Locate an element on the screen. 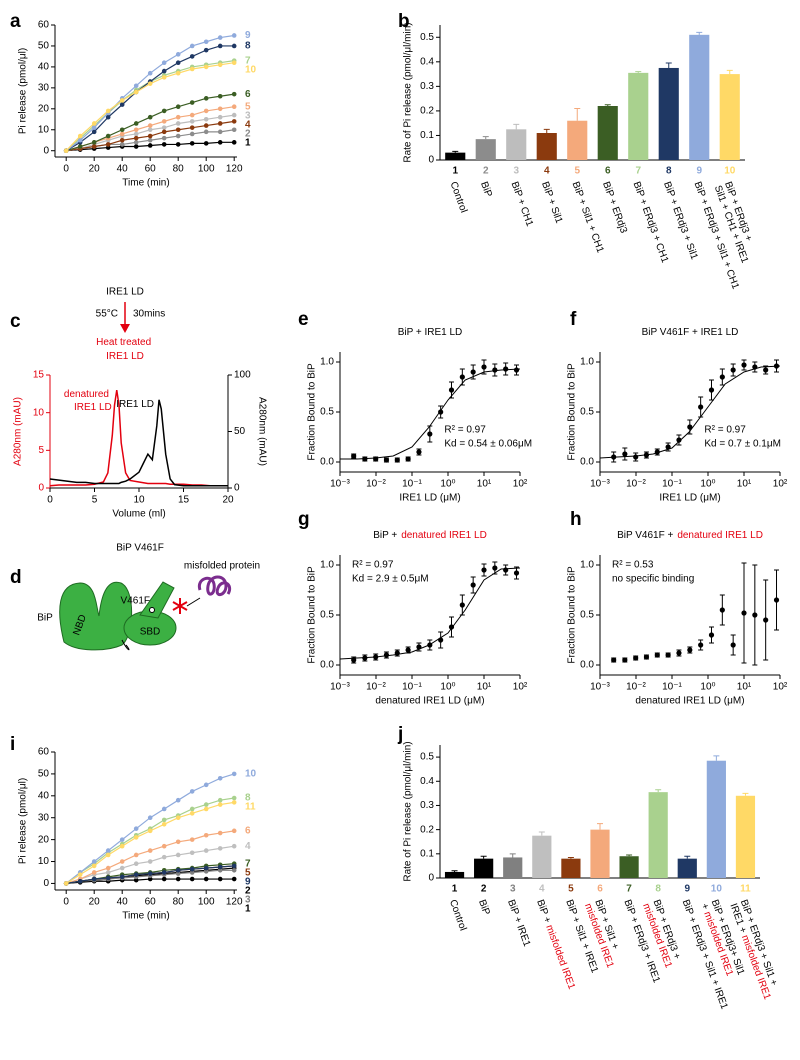 The image size is (800, 1060). y-tick-label: 0 is located at coordinates (431, 160).